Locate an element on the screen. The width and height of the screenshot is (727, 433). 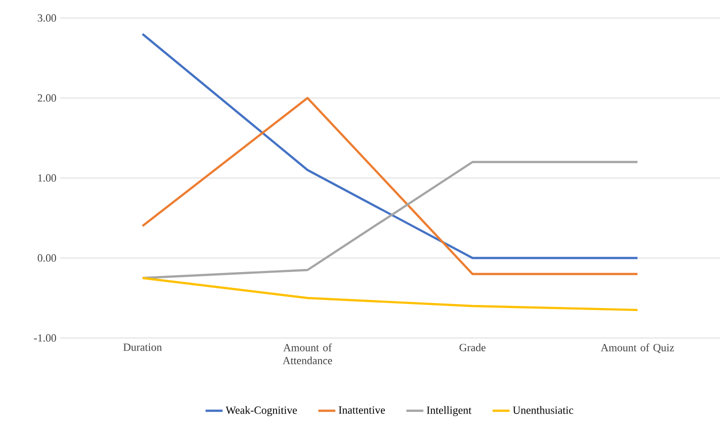
y-tick-label: -1.00 is located at coordinates (45, 338).